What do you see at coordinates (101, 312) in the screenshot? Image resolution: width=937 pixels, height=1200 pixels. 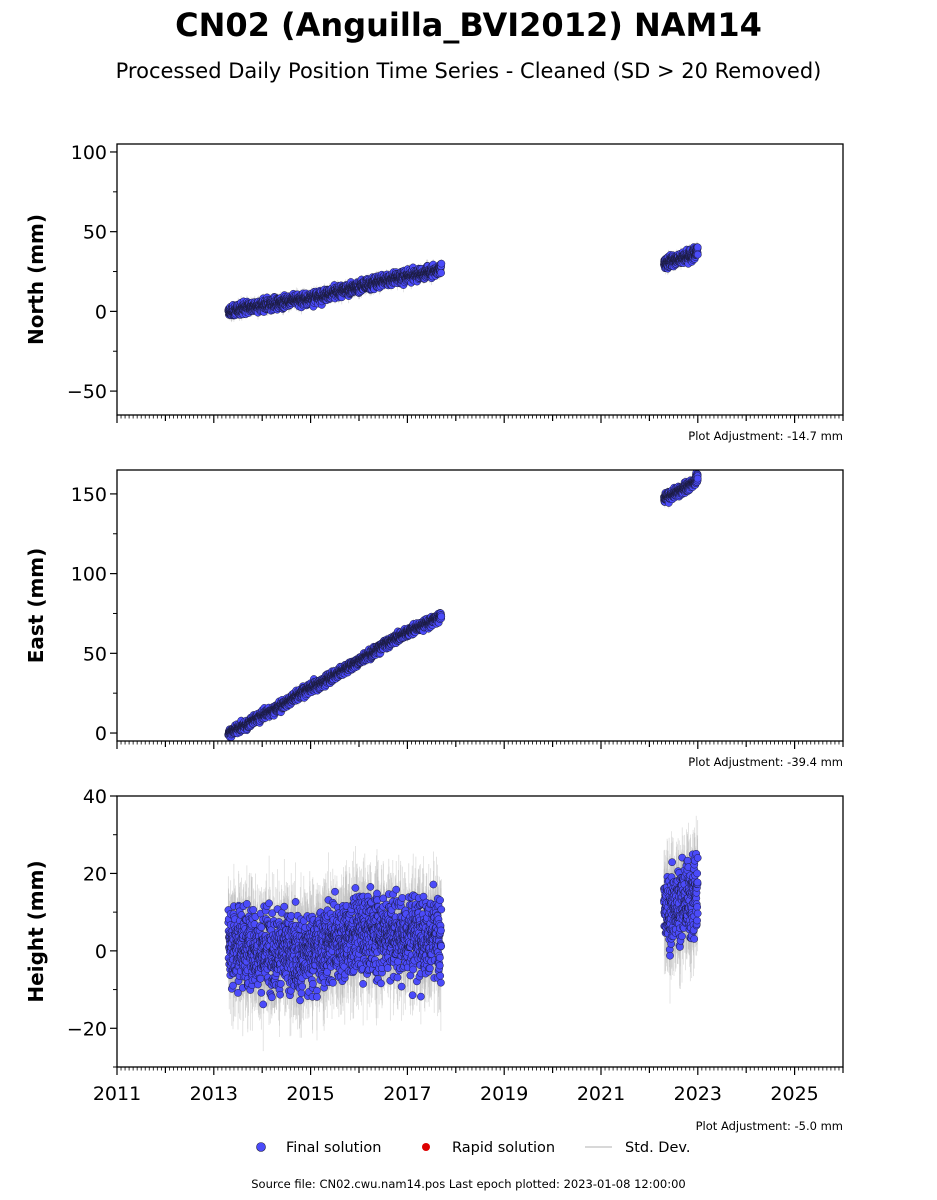 I see `y-tick-label: 0` at bounding box center [101, 312].